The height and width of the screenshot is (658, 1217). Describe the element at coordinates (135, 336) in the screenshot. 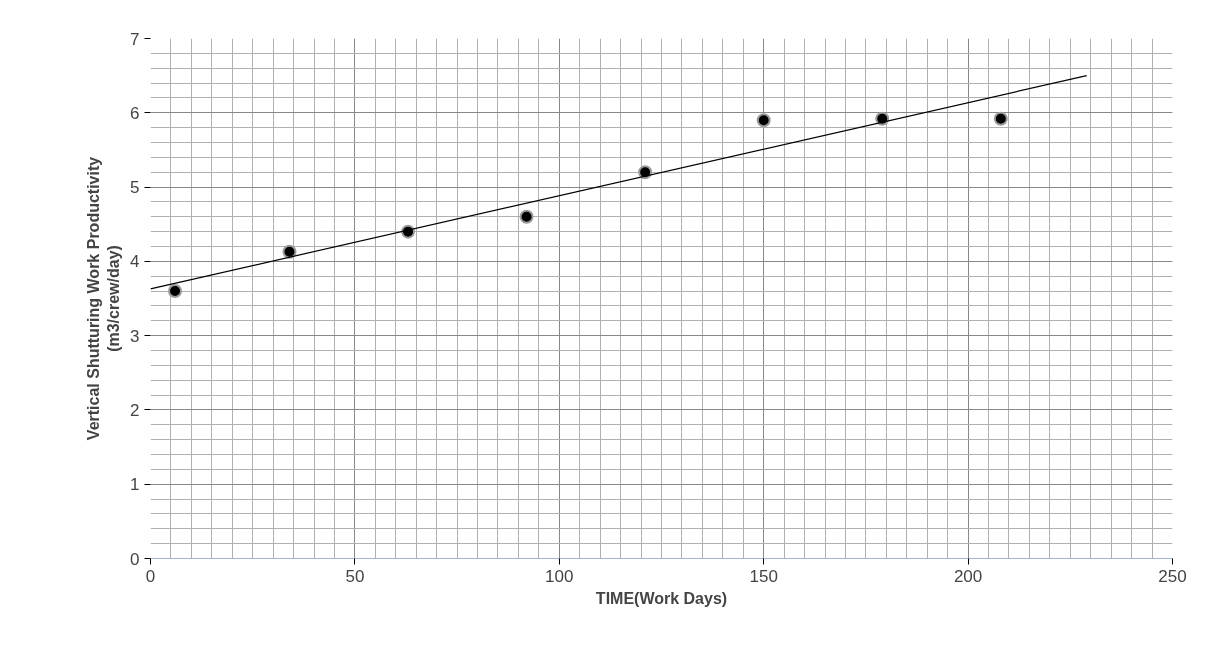

I see `y-tick-label: 3` at that location.